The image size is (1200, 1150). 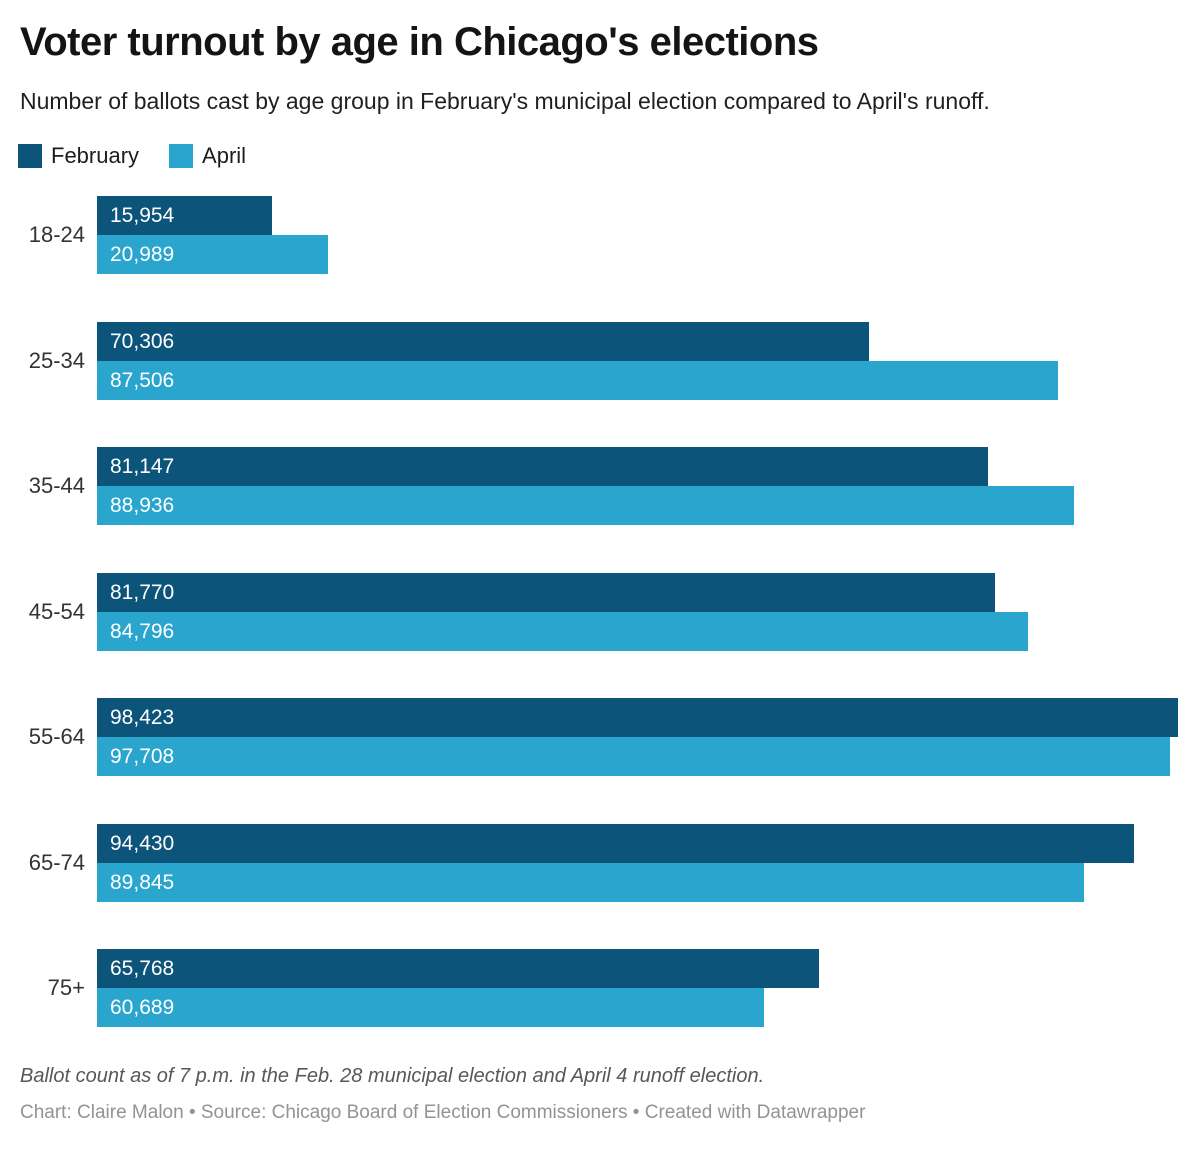 I want to click on category-label: 55-64, so click(x=56, y=736).